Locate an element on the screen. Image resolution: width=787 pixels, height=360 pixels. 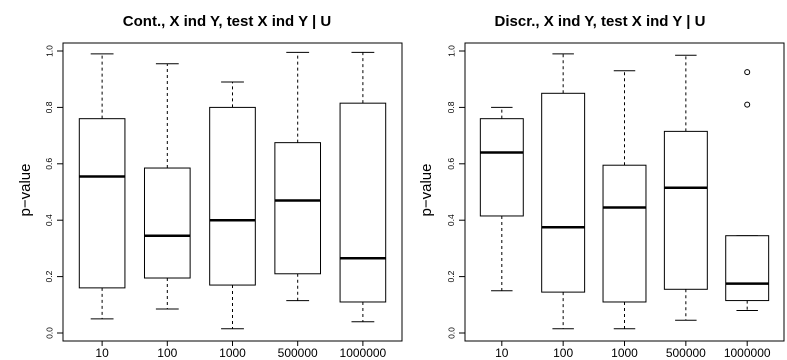
panel-title: Cont., X ind Y, test X ind Y | U is located at coordinates (227, 21).